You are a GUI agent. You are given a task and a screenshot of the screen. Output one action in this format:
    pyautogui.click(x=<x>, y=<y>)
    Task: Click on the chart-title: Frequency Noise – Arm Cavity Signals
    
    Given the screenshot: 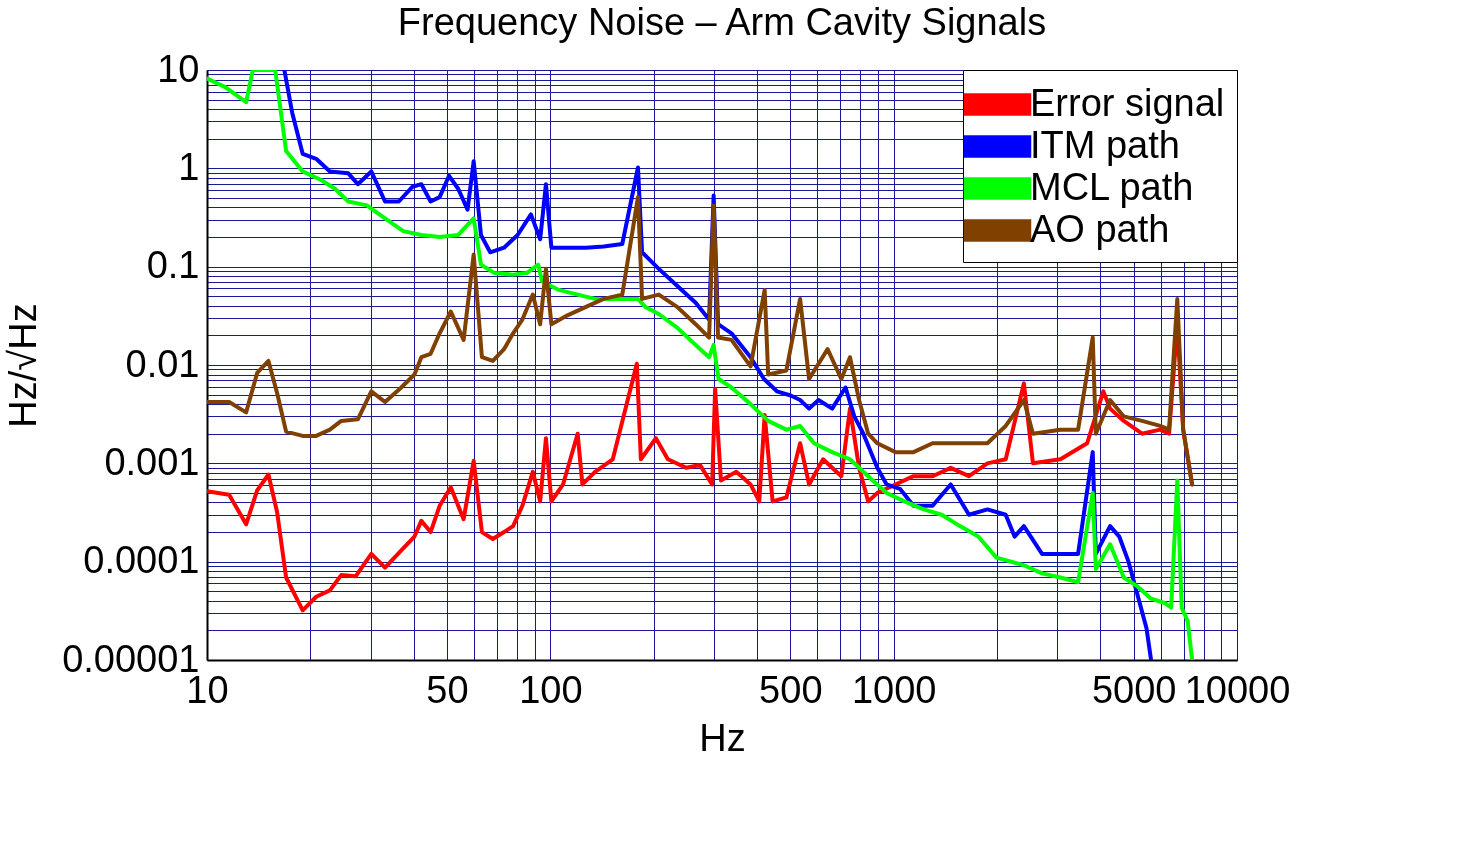 What is the action you would take?
    pyautogui.click(x=722, y=22)
    